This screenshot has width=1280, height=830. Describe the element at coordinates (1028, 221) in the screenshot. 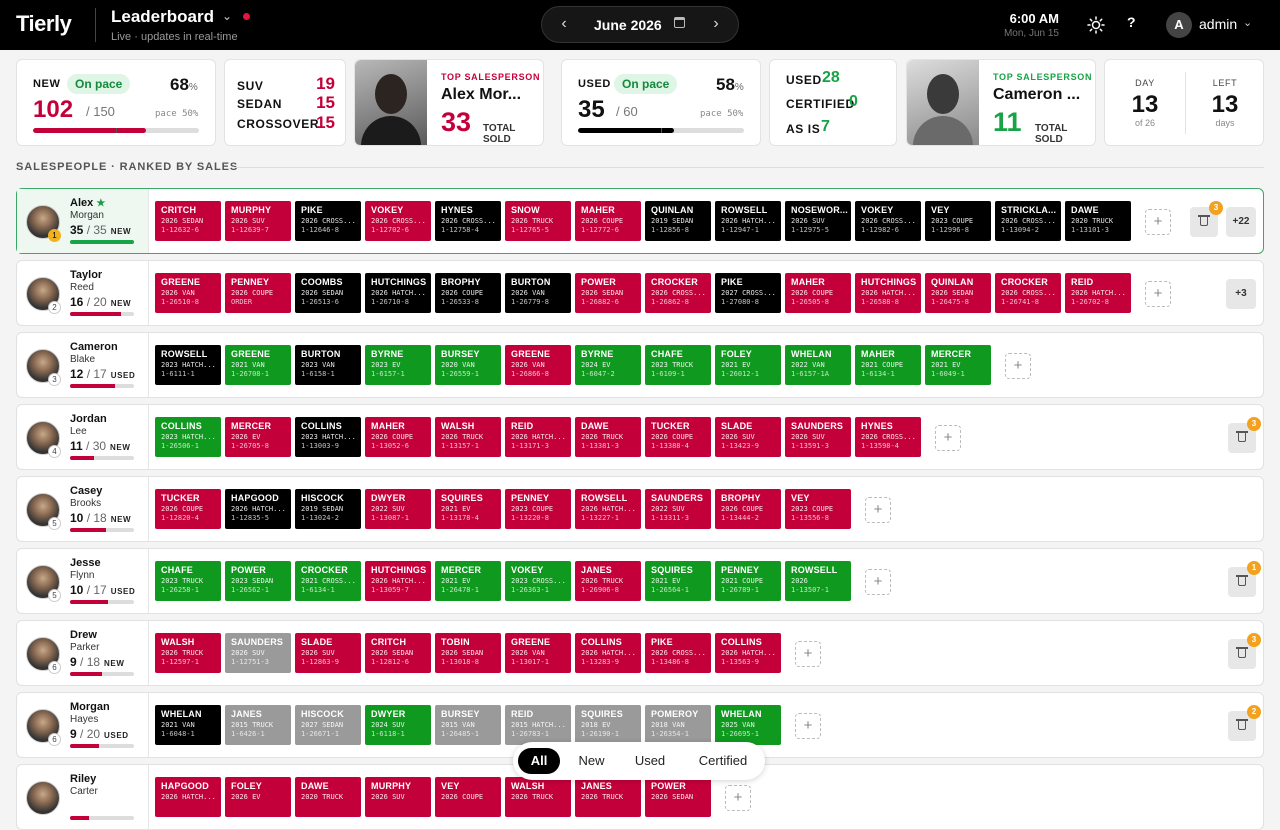

I see `deal-card: STRICKLA... 2026 CROSS... 1-13094-2` at that location.